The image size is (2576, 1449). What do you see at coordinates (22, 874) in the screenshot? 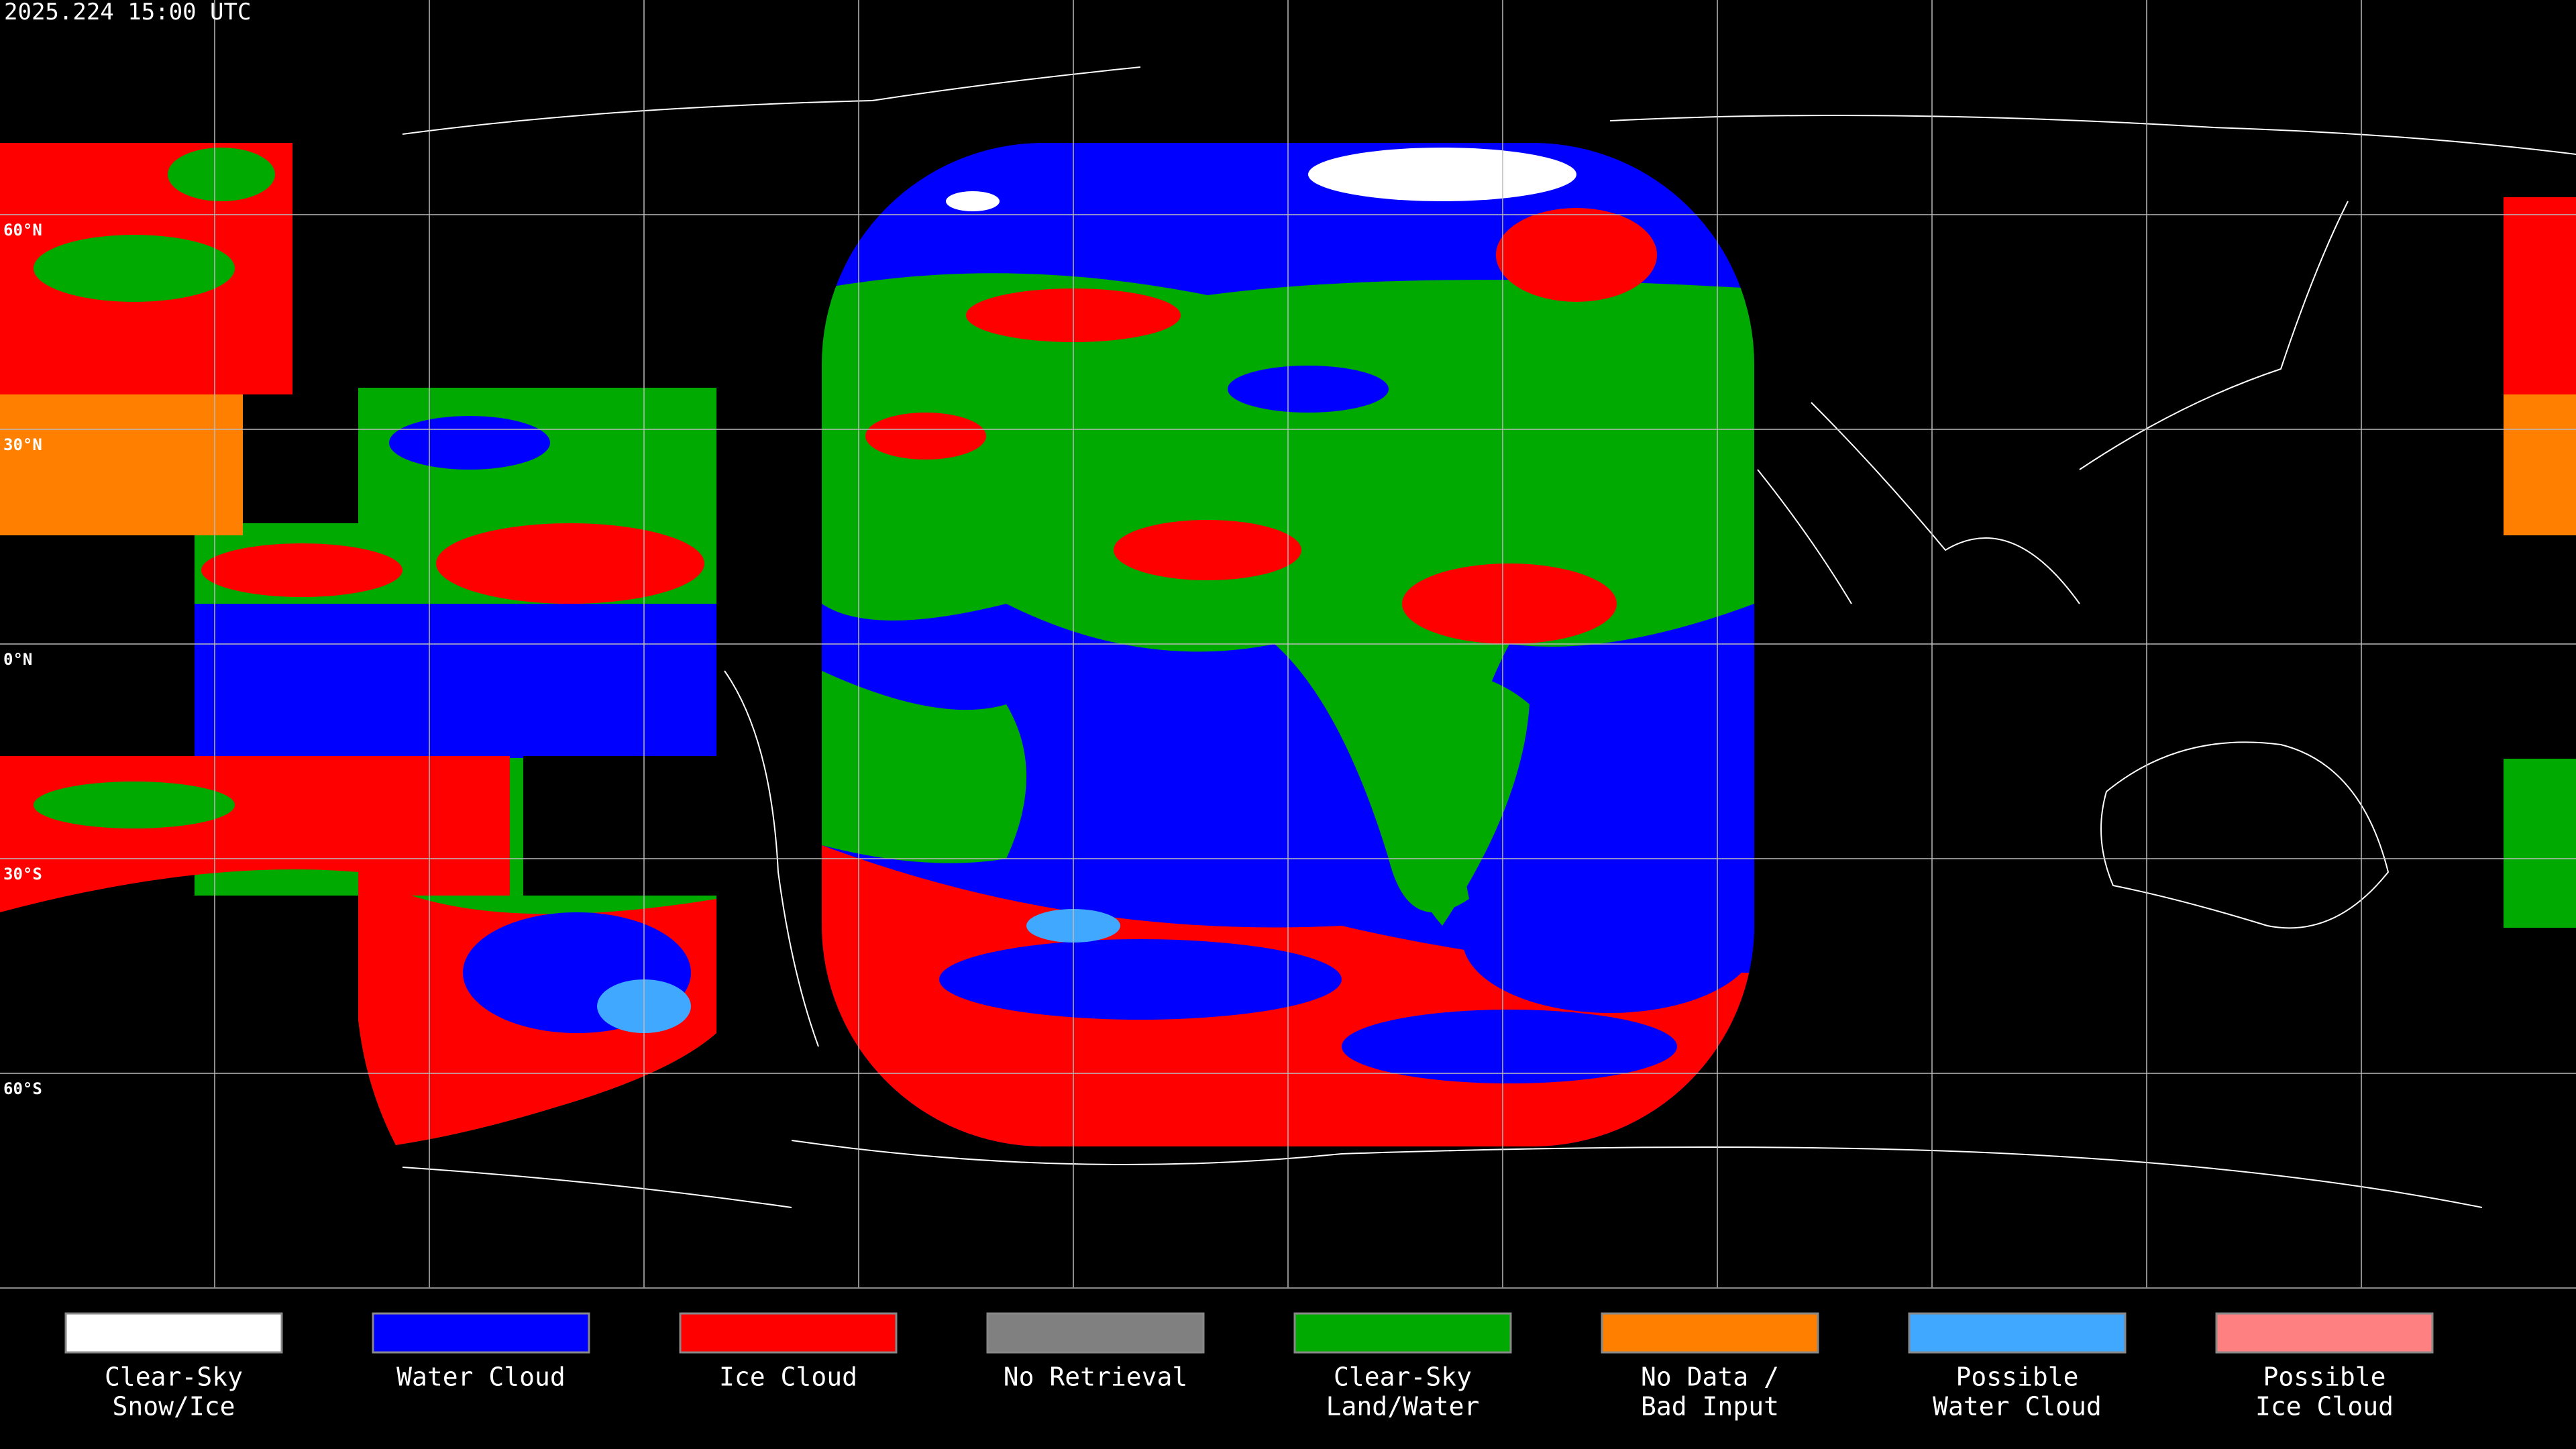
I see `latitude-label: 30°S` at bounding box center [22, 874].